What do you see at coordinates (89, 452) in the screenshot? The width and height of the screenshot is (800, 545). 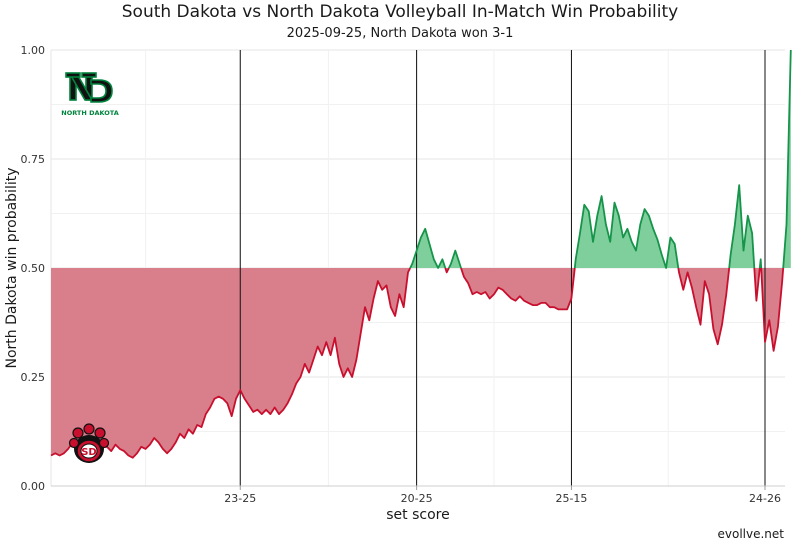 I see `svg-text: SD` at bounding box center [89, 452].